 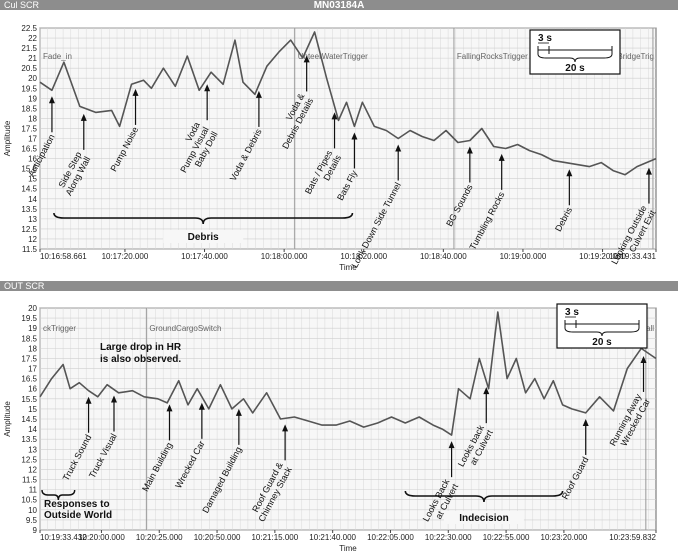 I want to click on y-tick-label: 10, so click(x=32, y=510).